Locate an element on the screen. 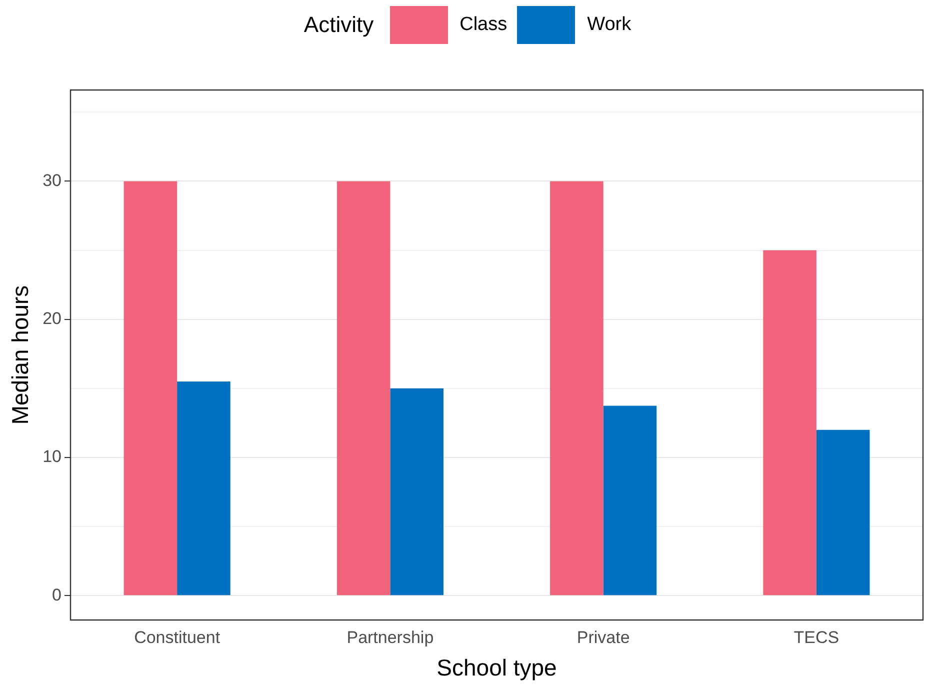 This screenshot has height=691, width=935. x-tick-label: TECS is located at coordinates (817, 637).